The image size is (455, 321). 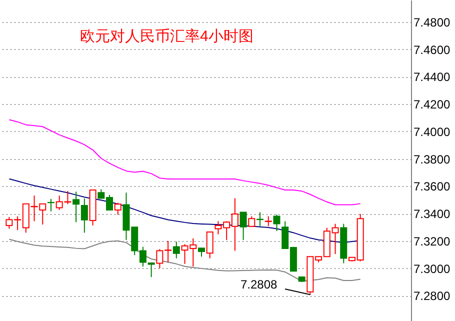 What do you see at coordinates (432, 296) in the screenshot?
I see `y-tick-label: 7.2800` at bounding box center [432, 296].